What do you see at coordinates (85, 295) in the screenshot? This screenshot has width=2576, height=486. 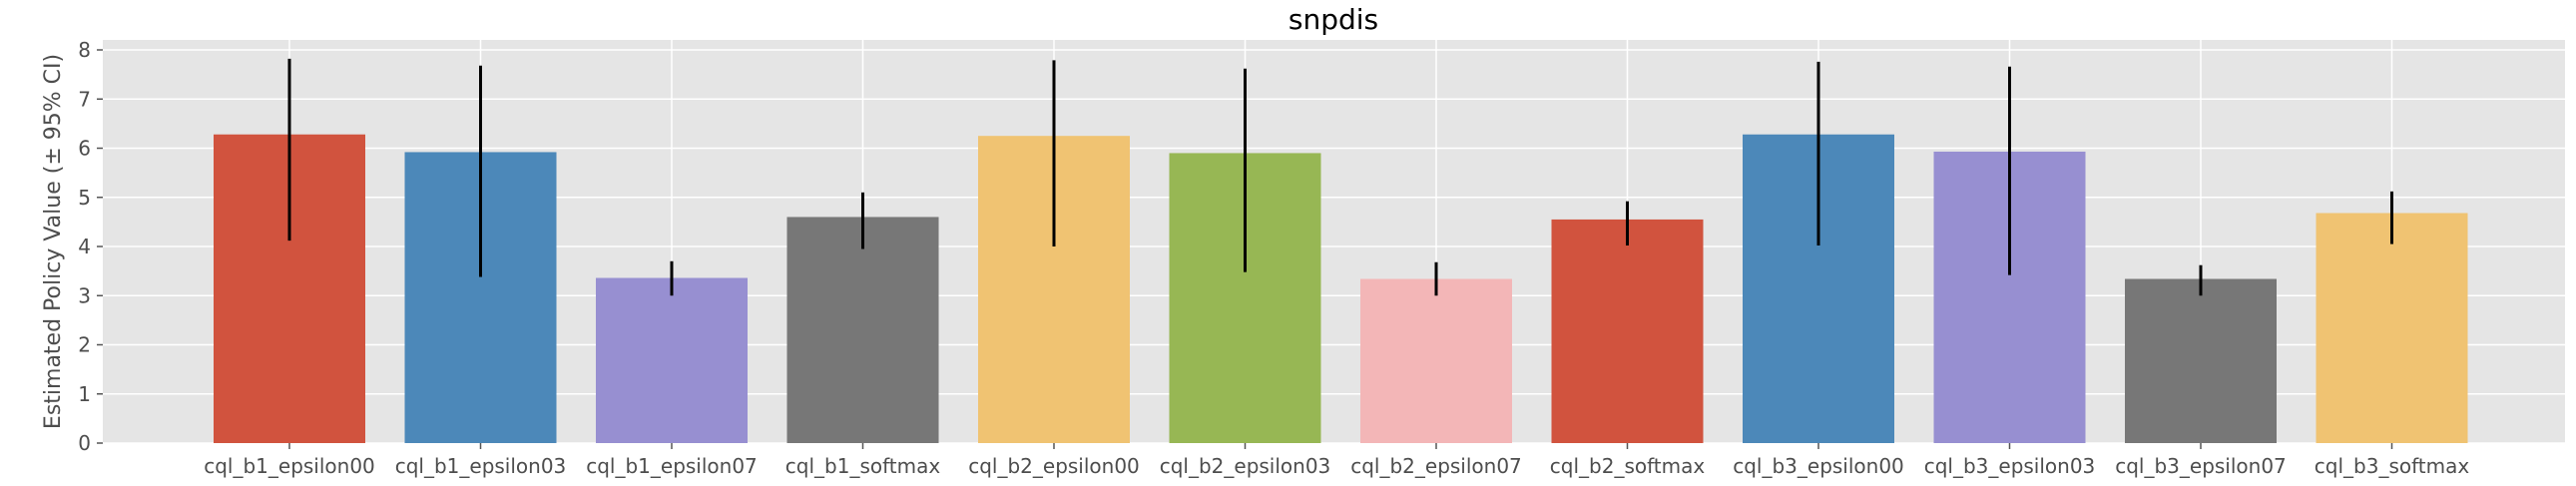 I see `y-tick-label: 3` at bounding box center [85, 295].